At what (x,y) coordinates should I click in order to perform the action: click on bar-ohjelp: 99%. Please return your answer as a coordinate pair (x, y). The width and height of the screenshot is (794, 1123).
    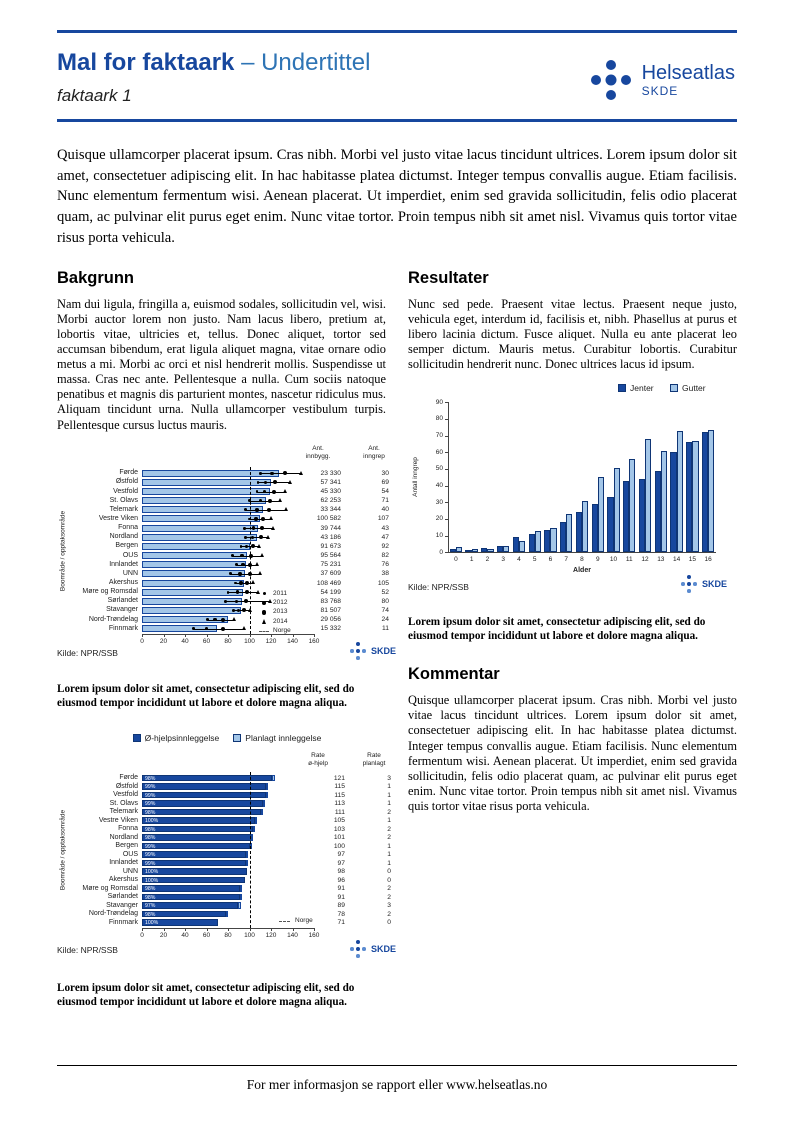
    Looking at the image, I should click on (203, 803).